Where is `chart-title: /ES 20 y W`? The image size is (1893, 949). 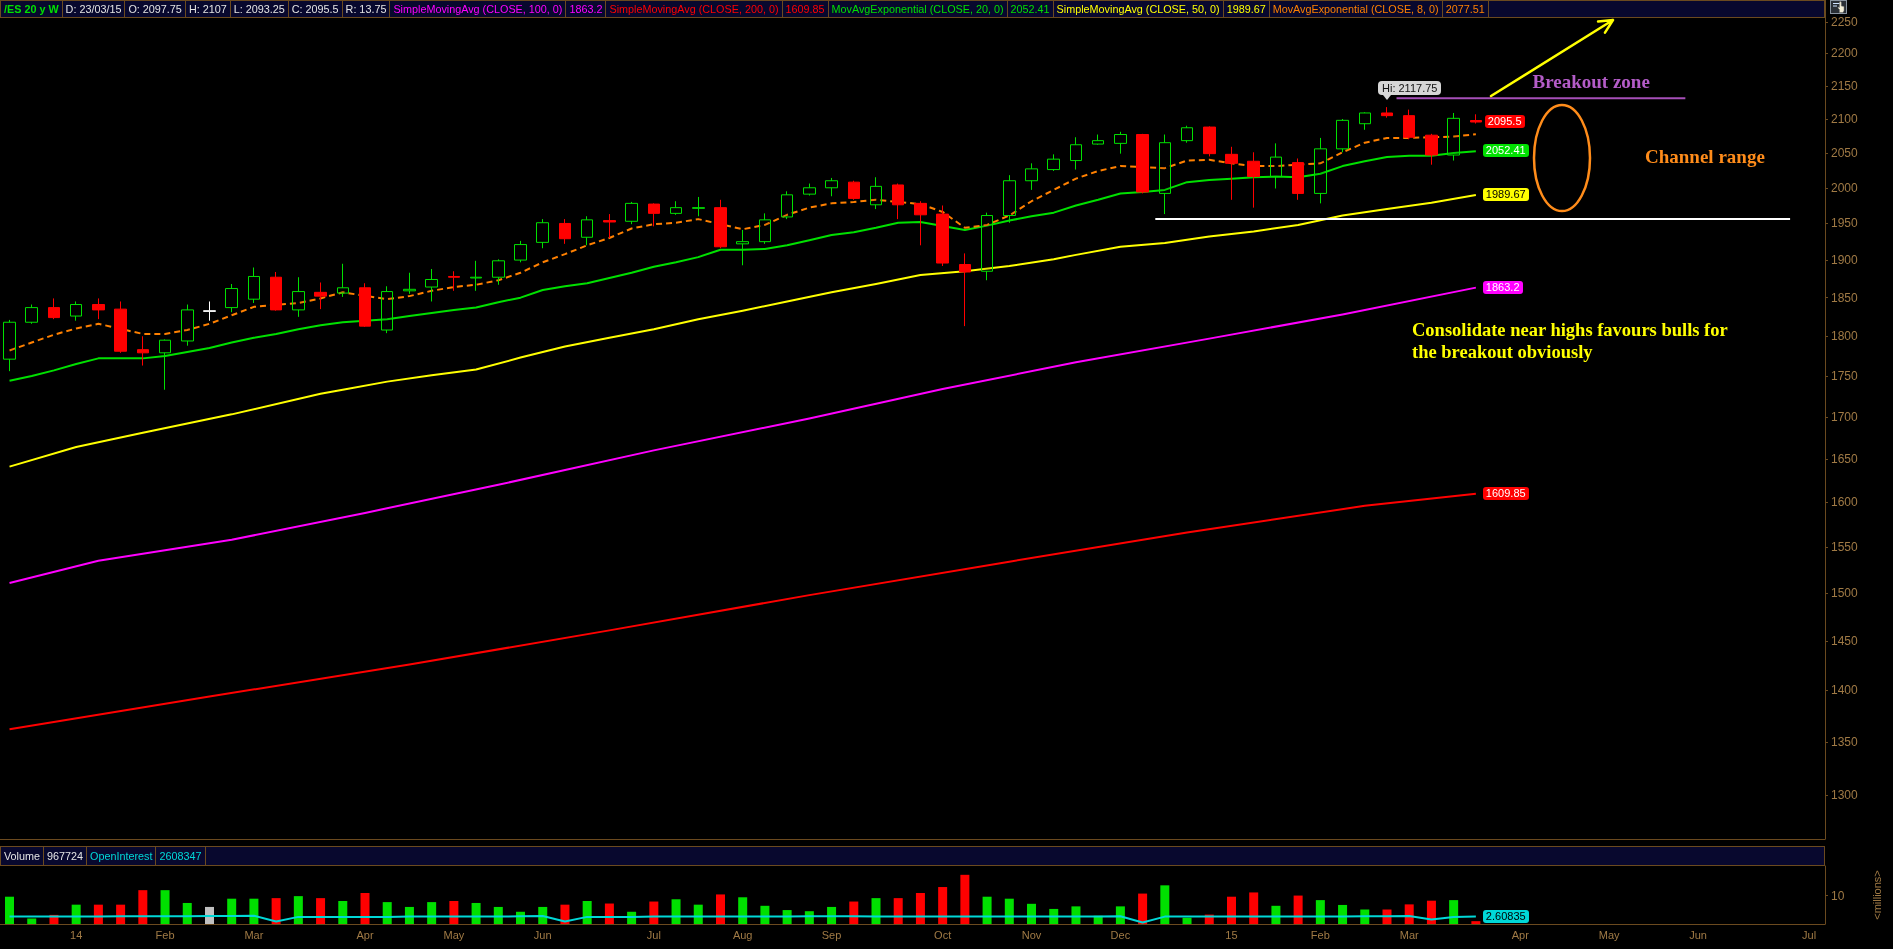 chart-title: /ES 20 y W is located at coordinates (32, 9).